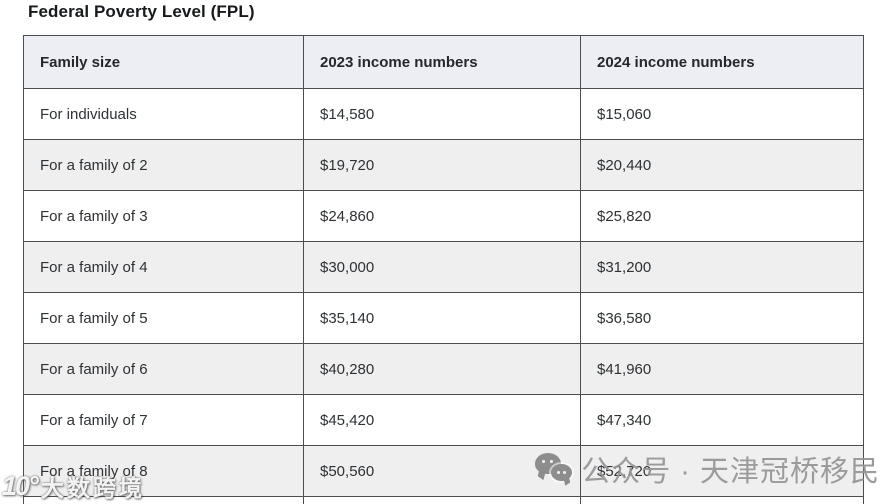  I want to click on table-row: For a family of 2 $19,720 $20,440, so click(443, 165).